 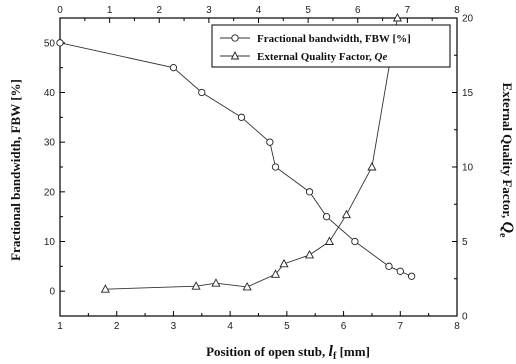 I want to click on top-x-tick-label: 5, so click(x=308, y=10).